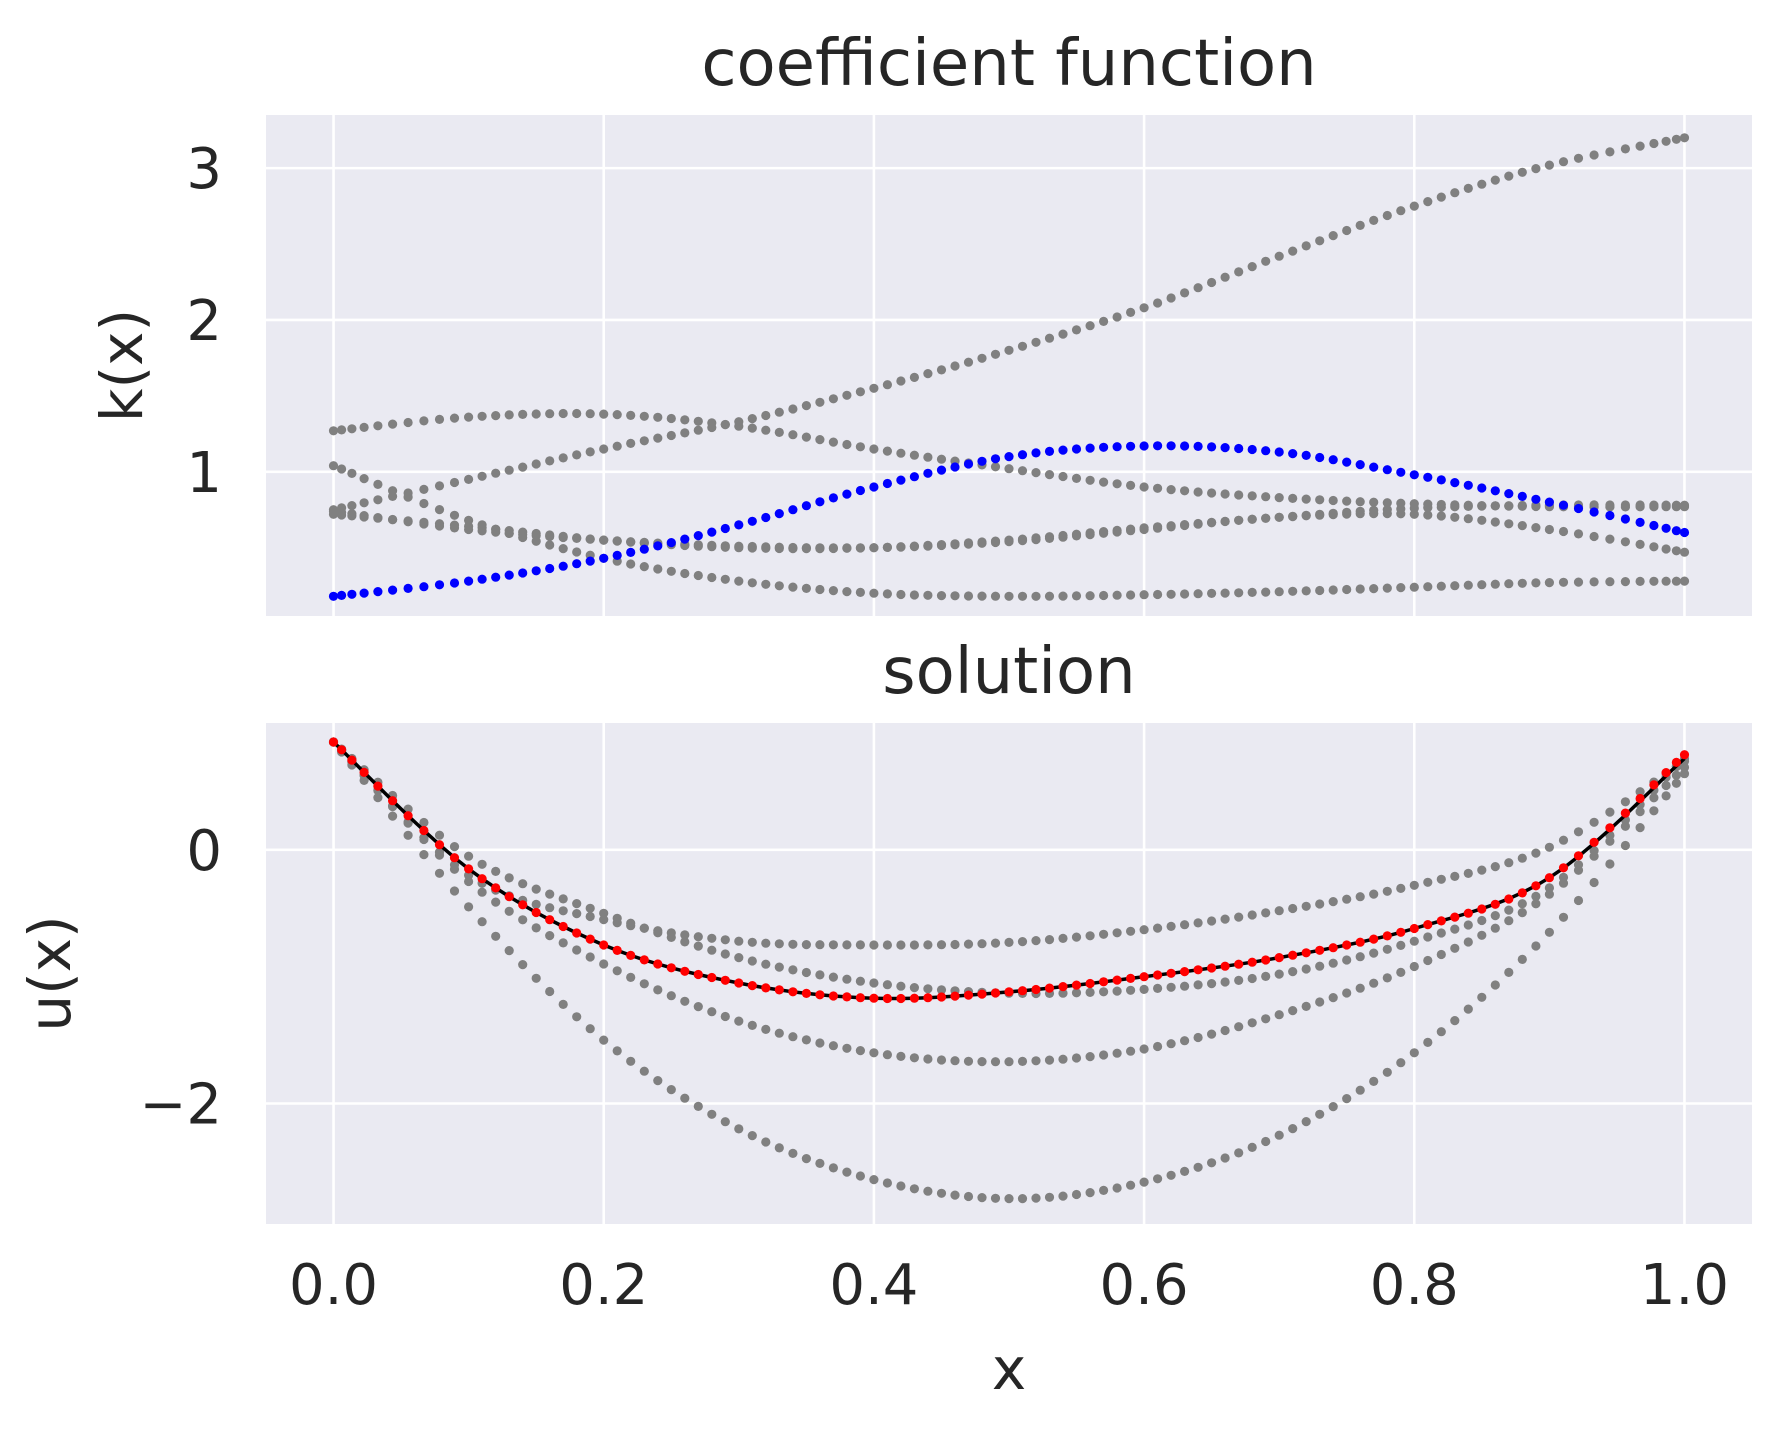  Describe the element at coordinates (333, 1285) in the screenshot. I see `x-tick-label: 0.0` at that location.